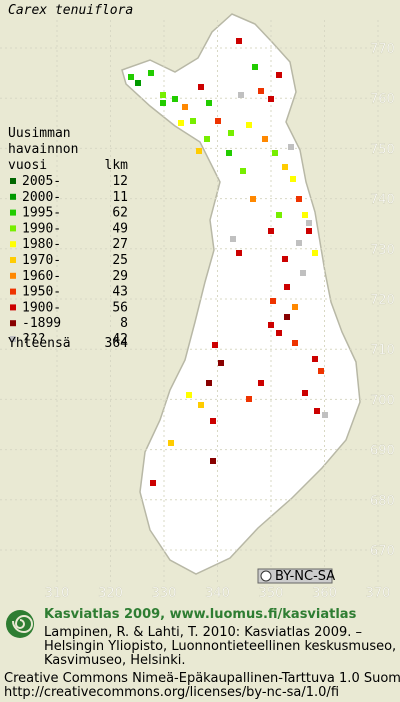 The height and width of the screenshot is (702, 400). I want to click on northing-label: 690, so click(382, 451).